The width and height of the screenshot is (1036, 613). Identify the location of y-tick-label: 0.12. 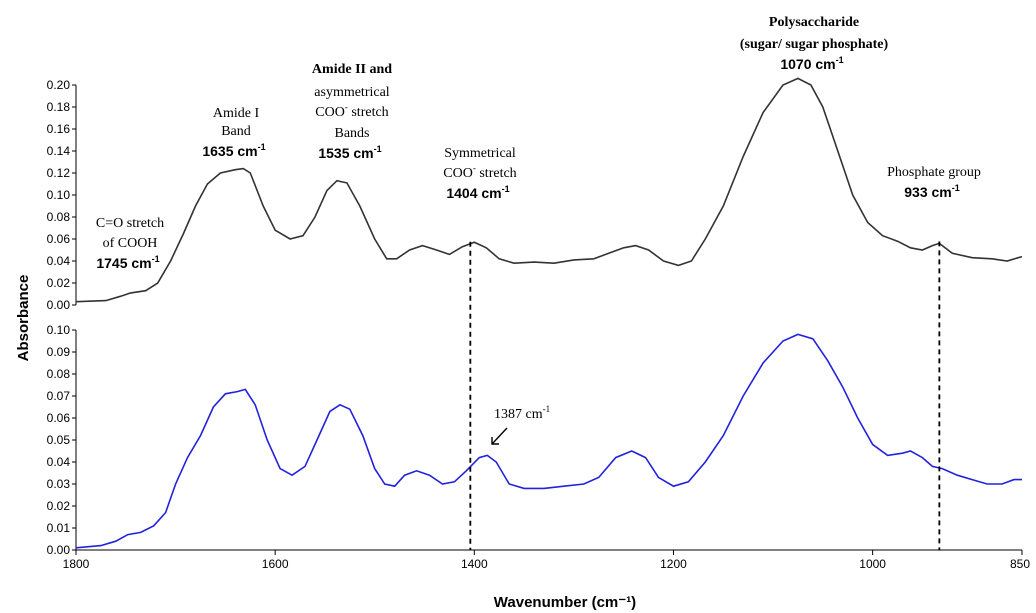
(59, 173).